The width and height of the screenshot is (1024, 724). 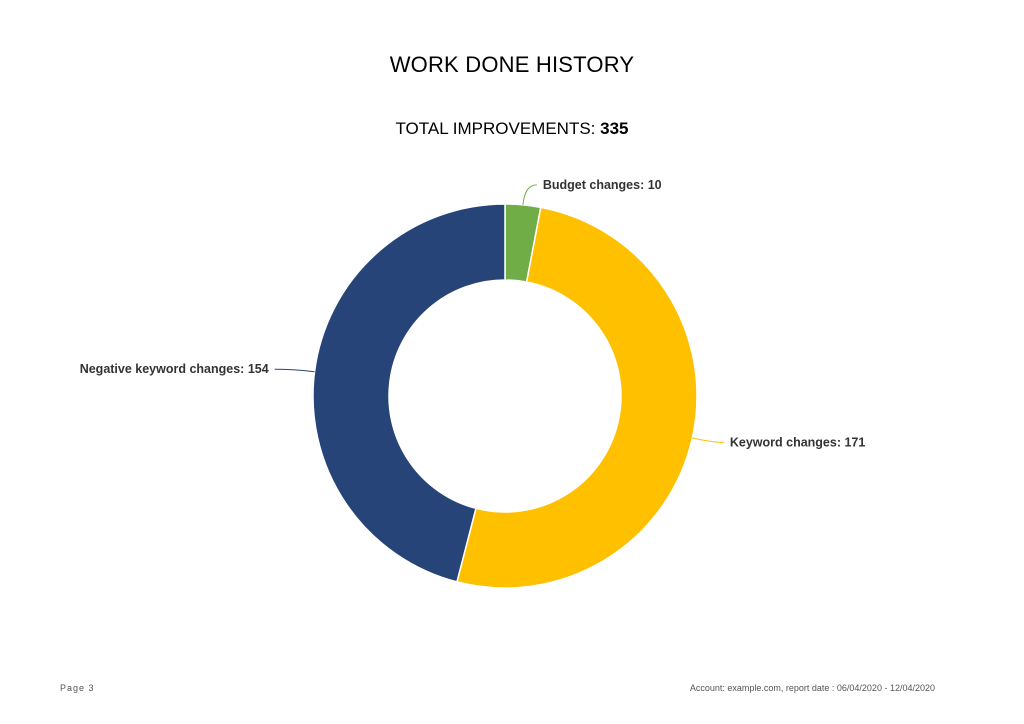 I want to click on slice-negative-keyword-changes, so click(x=409, y=393).